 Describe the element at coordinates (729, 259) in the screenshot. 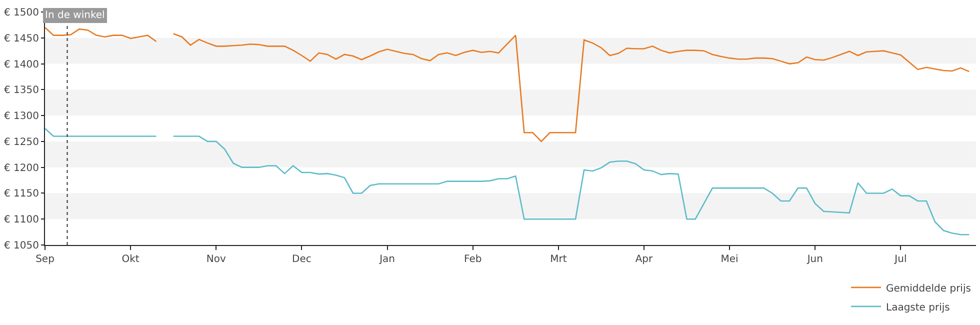

I see `x-tick-label: Mei` at that location.